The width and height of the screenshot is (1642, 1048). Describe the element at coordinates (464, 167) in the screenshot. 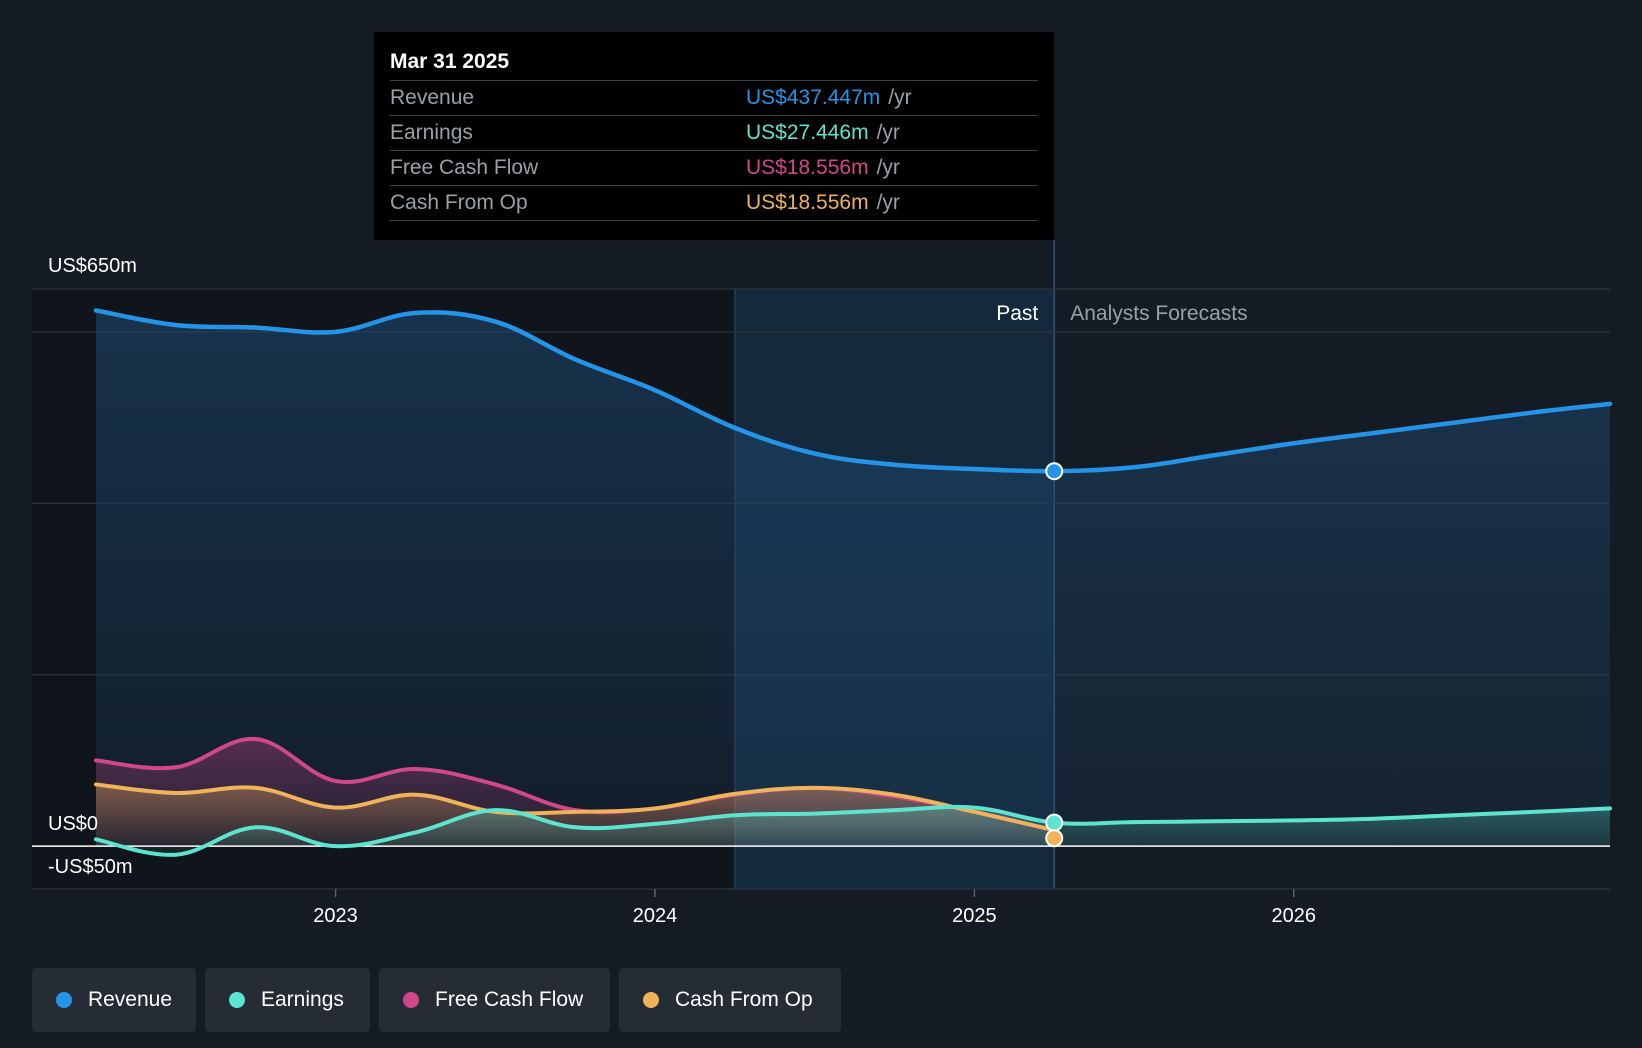

I see `tooltip-label: Free Cash Flow` at that location.